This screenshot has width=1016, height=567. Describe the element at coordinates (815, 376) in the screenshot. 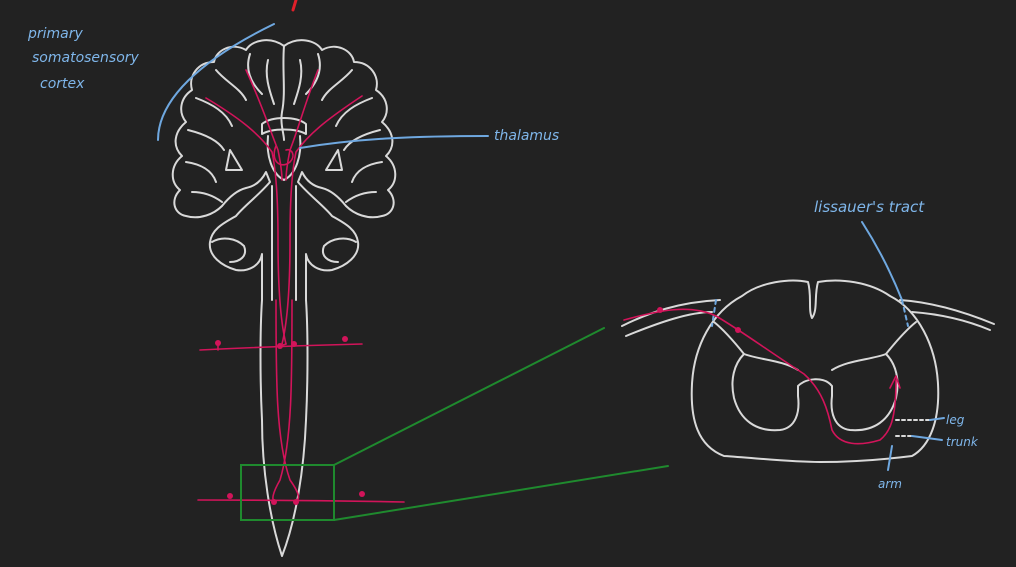

I see `grey-matter` at that location.